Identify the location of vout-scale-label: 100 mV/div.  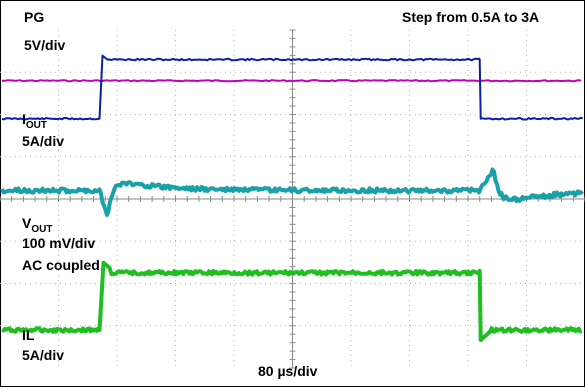
(58, 243).